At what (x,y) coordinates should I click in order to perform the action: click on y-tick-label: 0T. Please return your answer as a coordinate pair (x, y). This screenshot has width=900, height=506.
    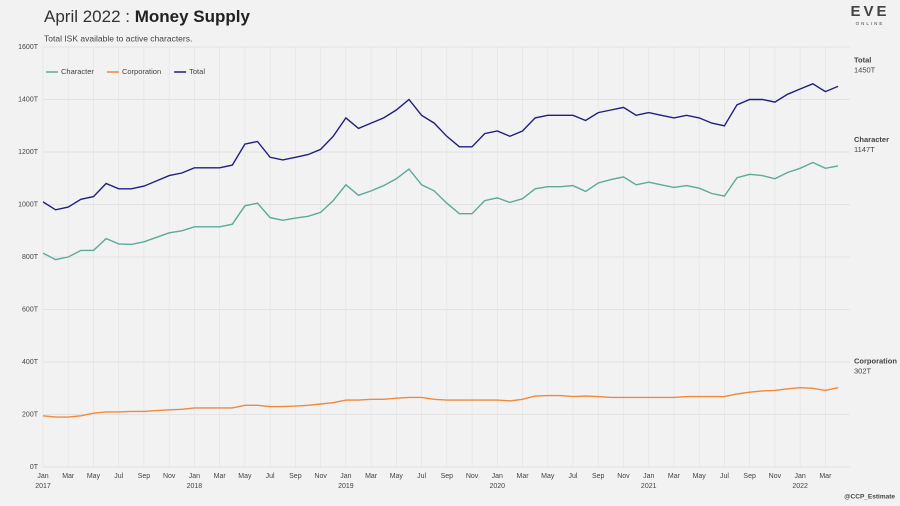
    Looking at the image, I should click on (34, 467).